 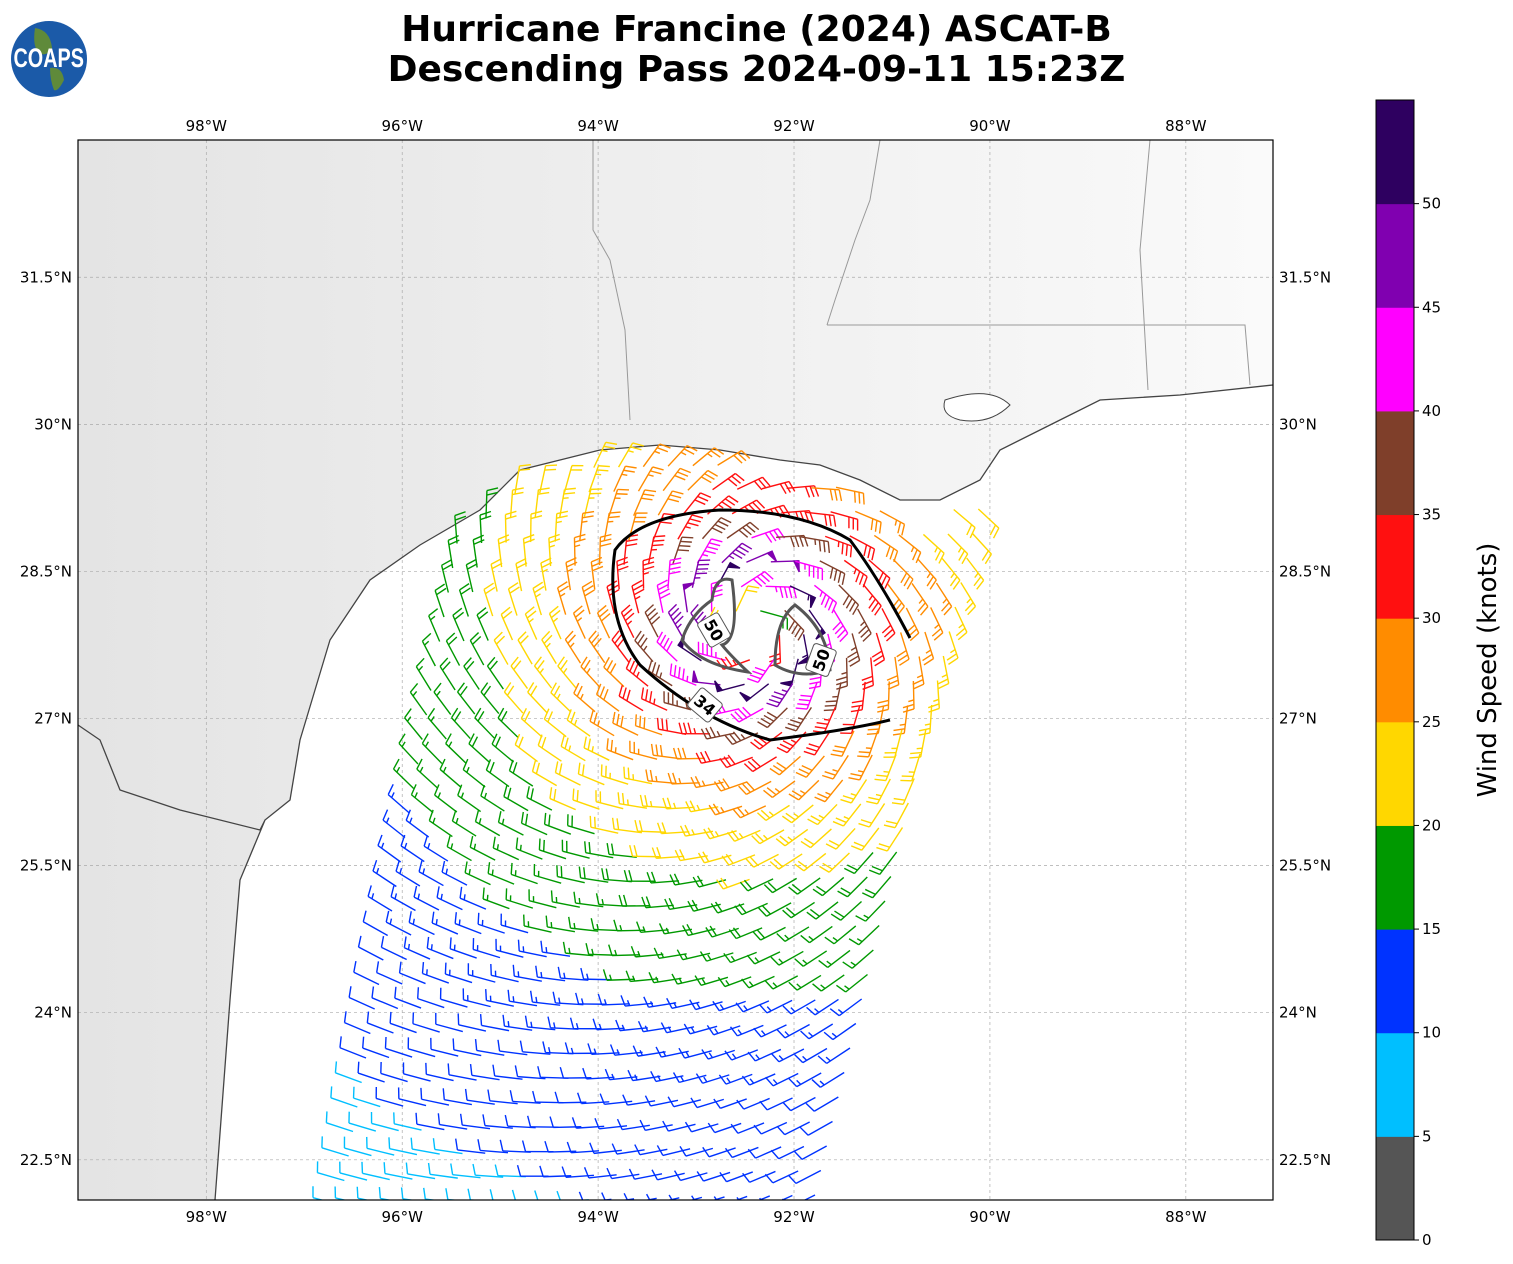 What do you see at coordinates (1488, 670) in the screenshot?
I see `colorbar-label: Wind Speed (knots)` at bounding box center [1488, 670].